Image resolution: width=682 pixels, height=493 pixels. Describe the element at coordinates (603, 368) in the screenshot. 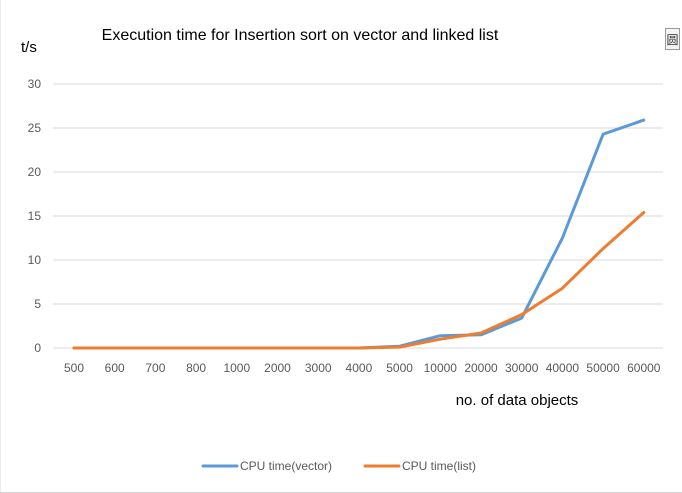

I see `x-tick-label: 50000` at that location.